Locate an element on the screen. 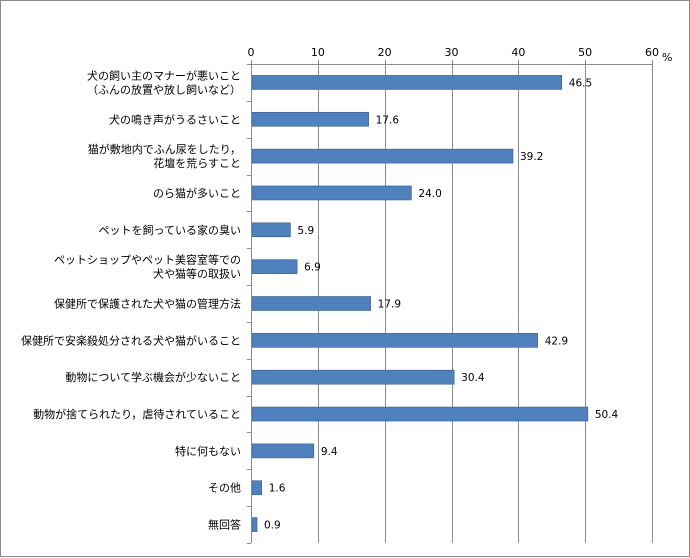 The width and height of the screenshot is (690, 558). value-label-8: 30.4 is located at coordinates (473, 378).